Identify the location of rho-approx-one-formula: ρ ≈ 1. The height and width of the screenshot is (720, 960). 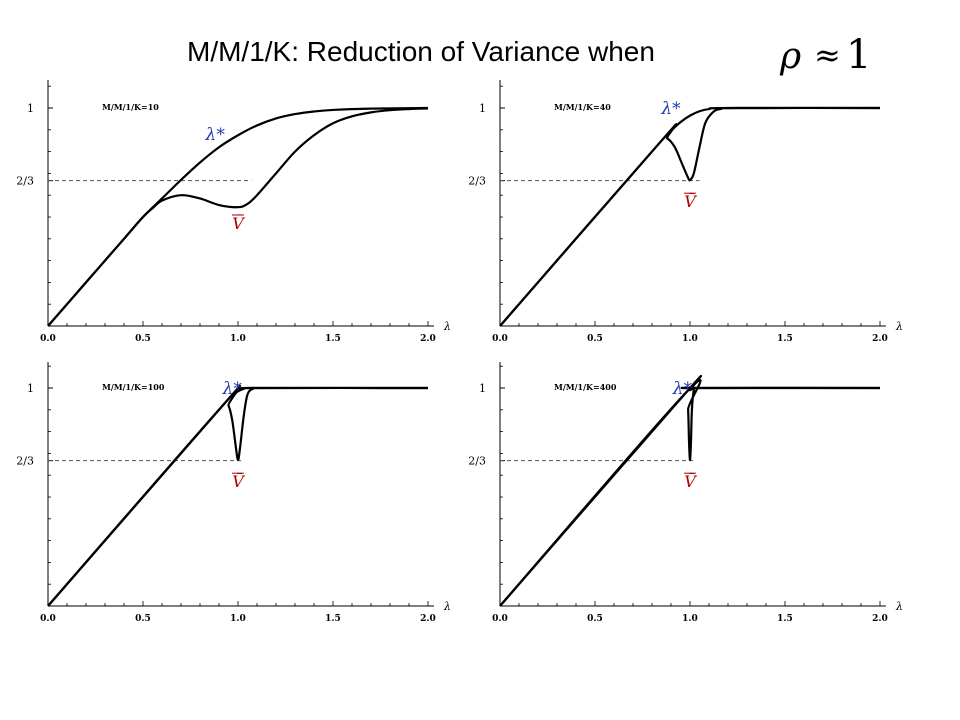
(825, 55).